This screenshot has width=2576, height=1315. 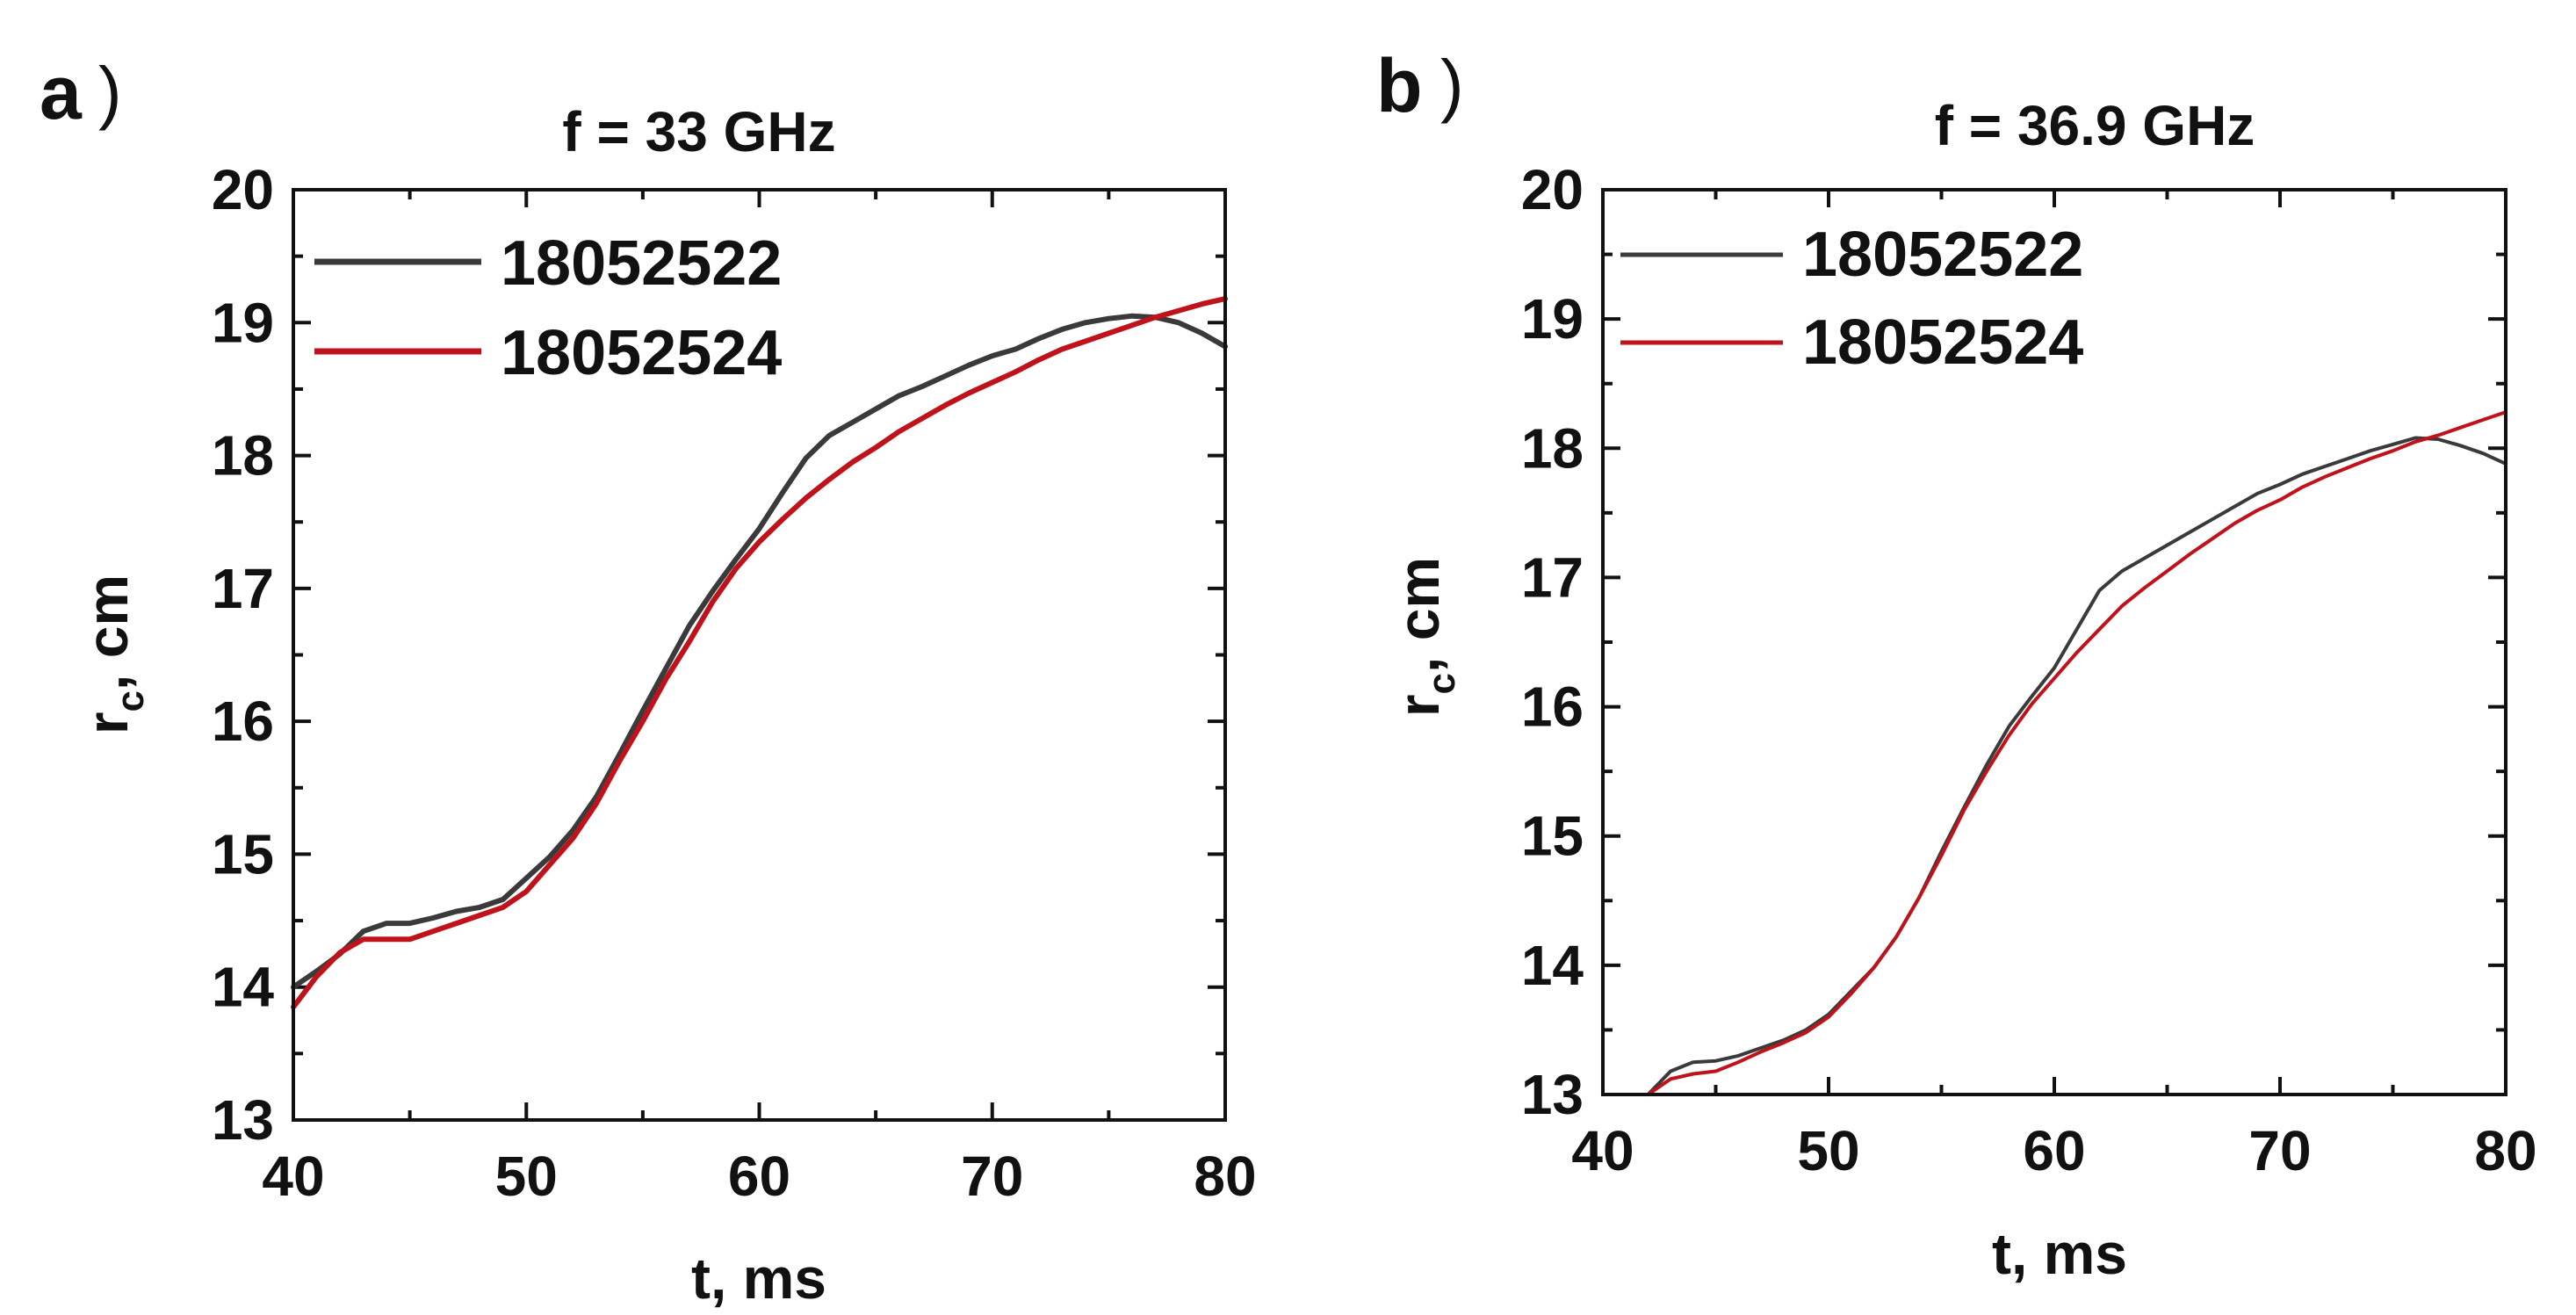 I want to click on y-axis-title-b: rc, cm, so click(x=1424, y=637).